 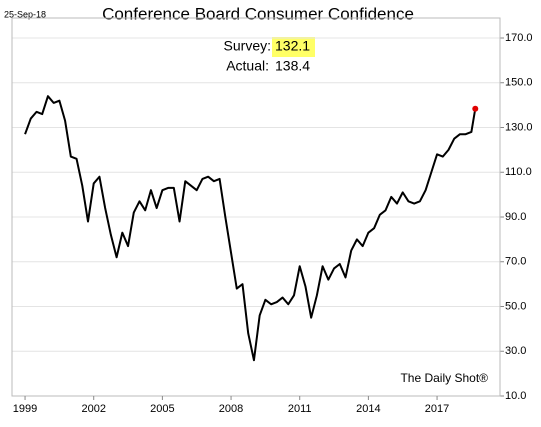 I want to click on y-tick-label: 150.0, so click(x=519, y=83).